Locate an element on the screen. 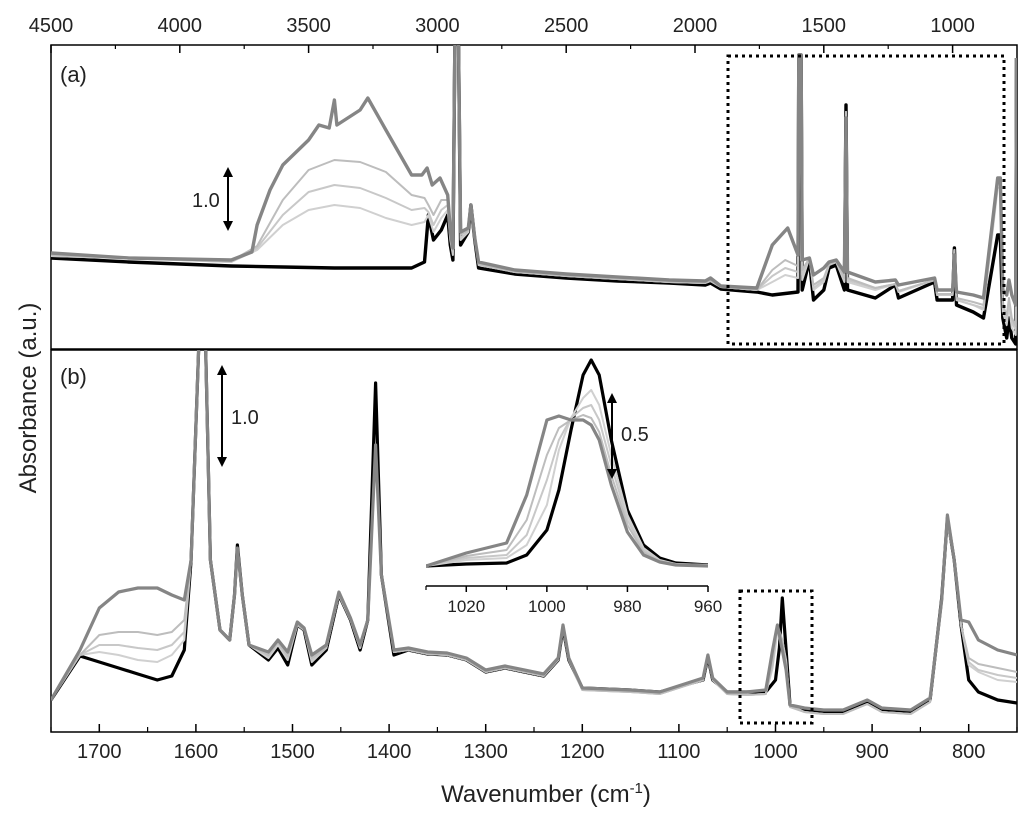 The image size is (1027, 817). x-axis-title: Wavenumber (cm-1) is located at coordinates (546, 794).